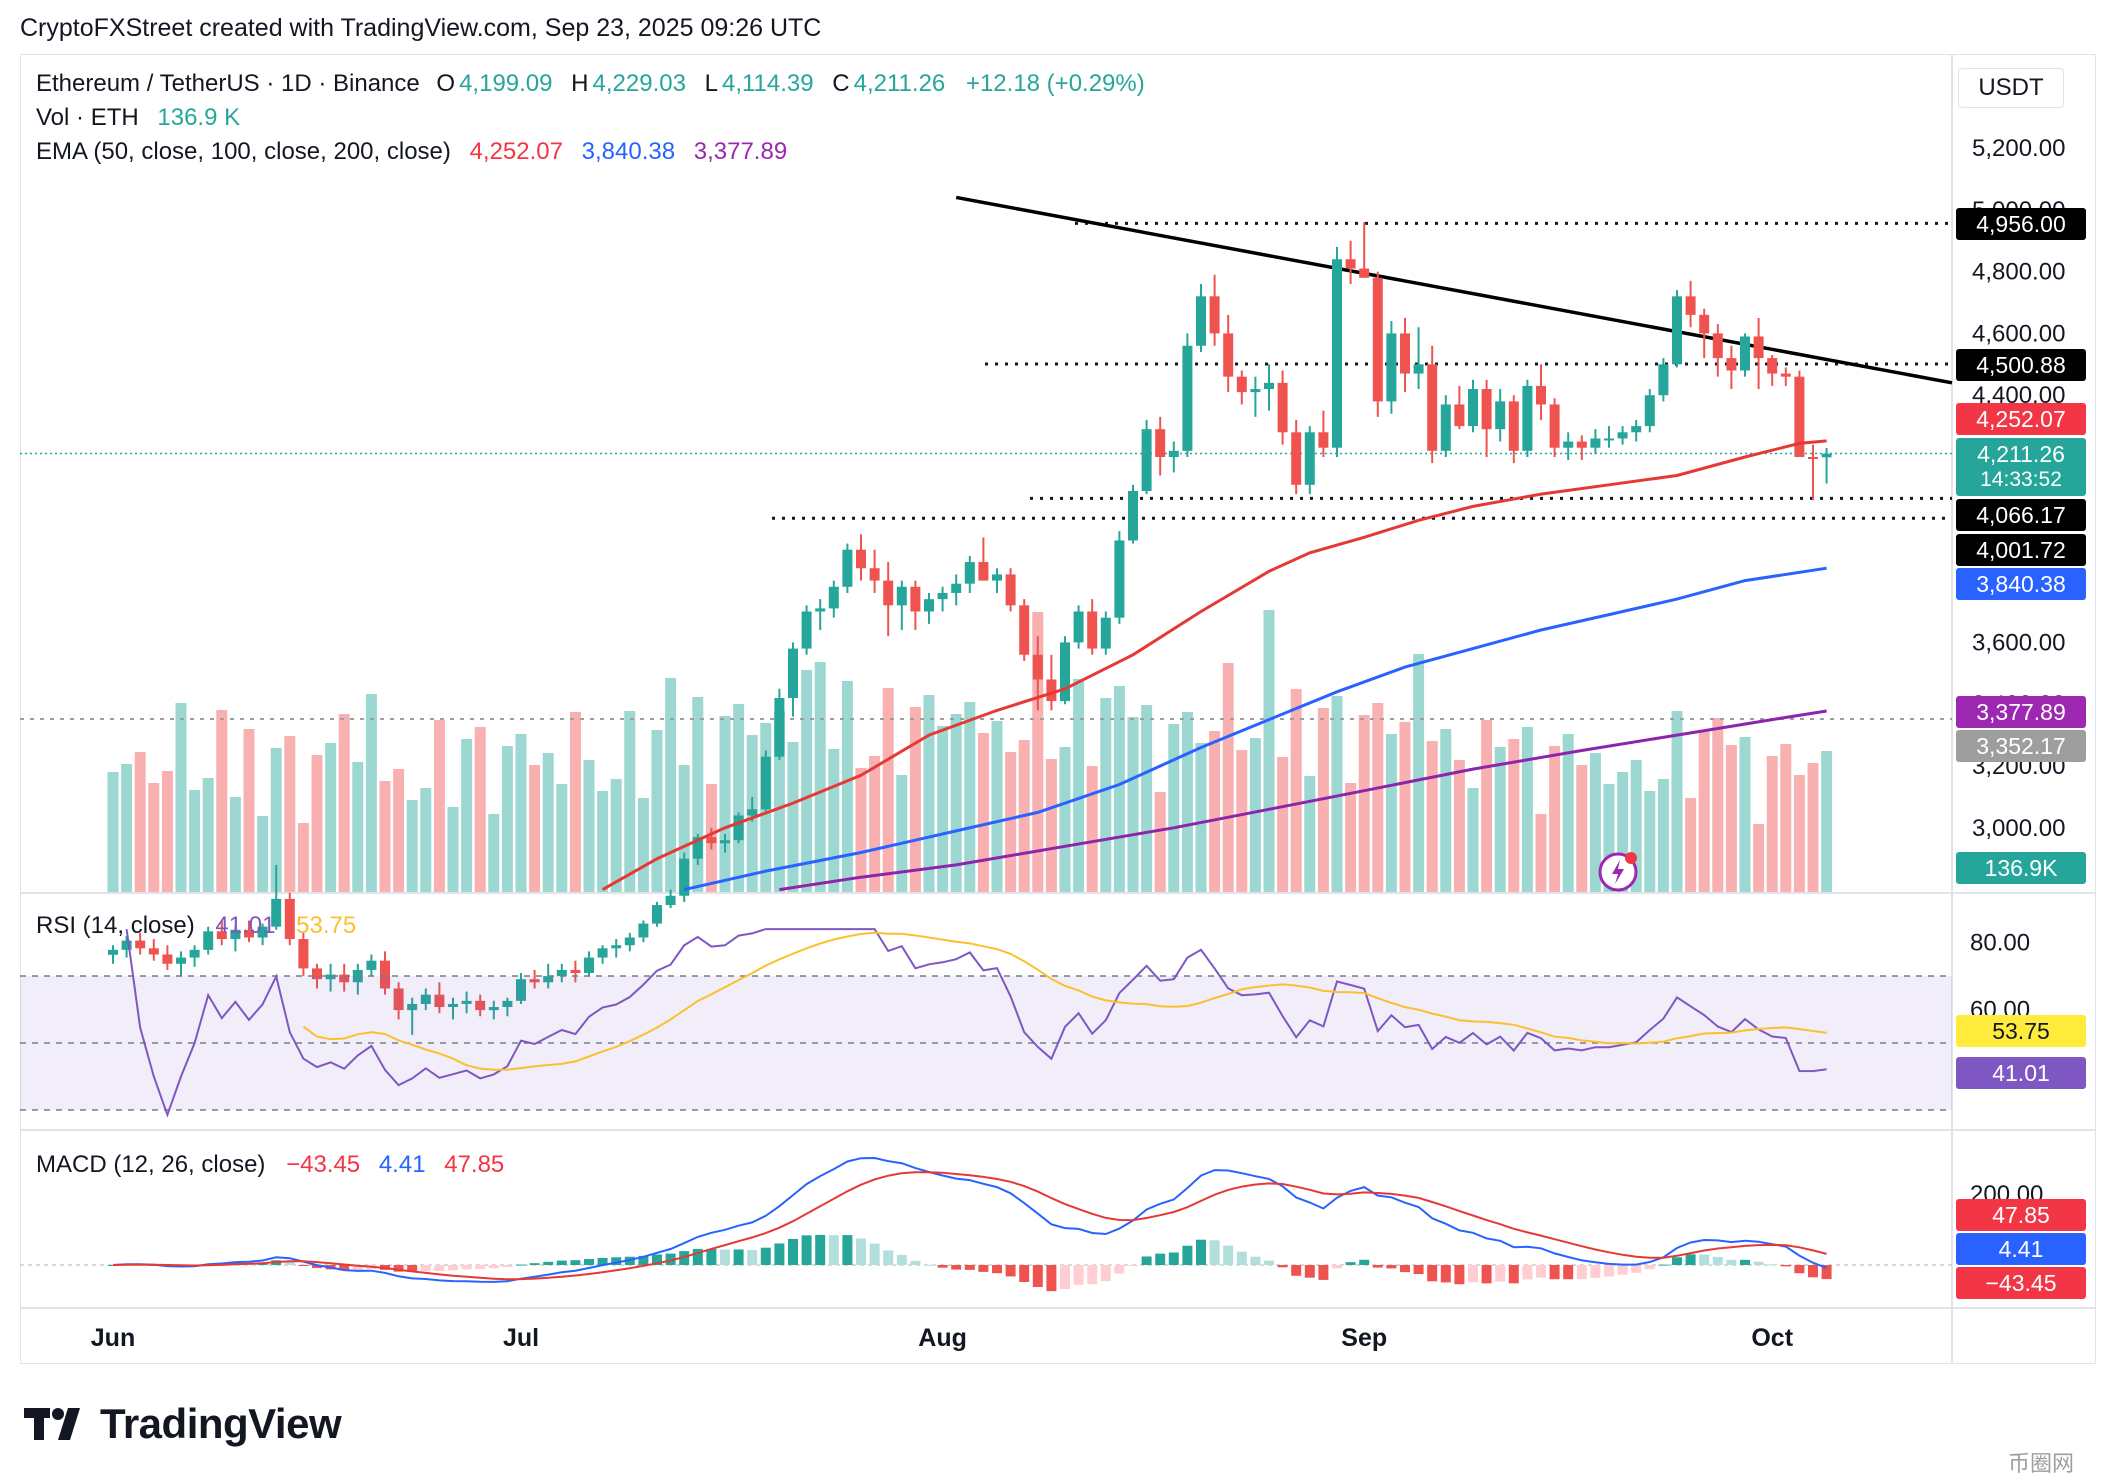 This screenshot has height=1484, width=2116. Describe the element at coordinates (1055, 83) in the screenshot. I see `change-value: +12.18 (+0.29%)` at that location.